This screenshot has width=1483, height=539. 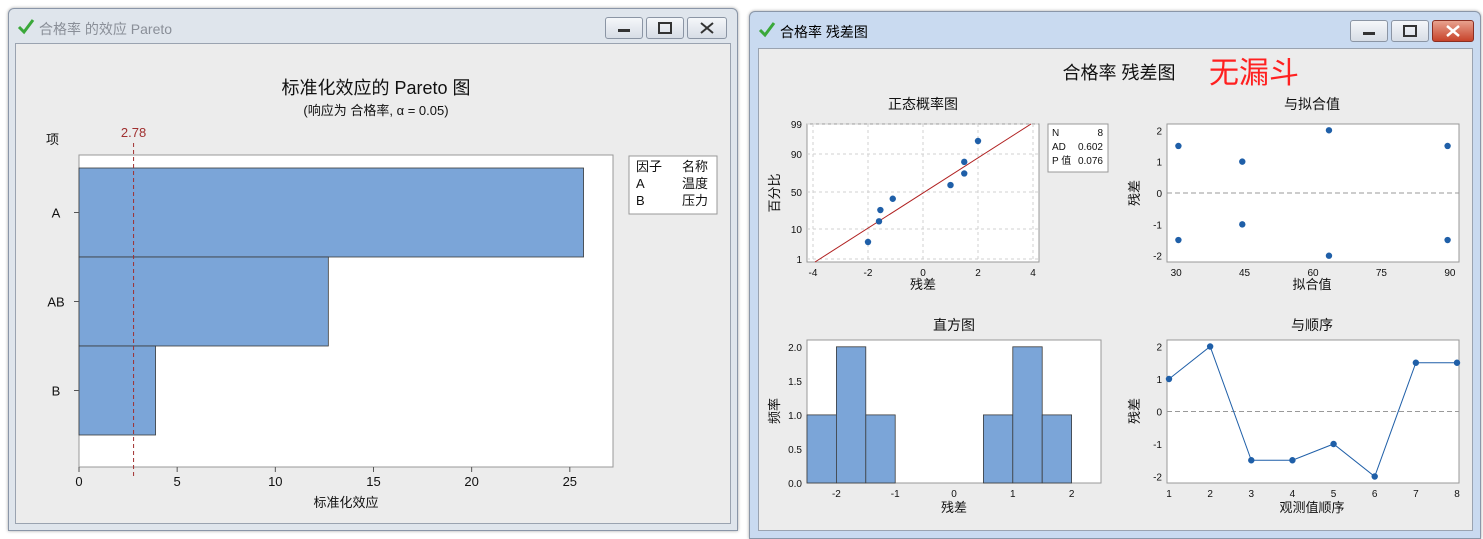 What do you see at coordinates (813, 273) in the screenshot?
I see `x-tick-label: -4` at bounding box center [813, 273].